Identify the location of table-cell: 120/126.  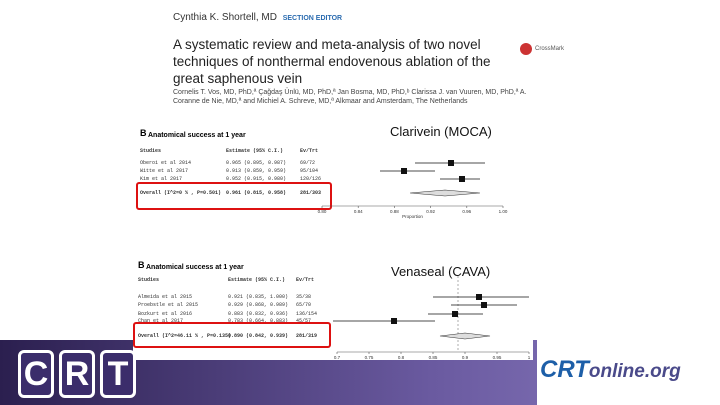
(311, 179).